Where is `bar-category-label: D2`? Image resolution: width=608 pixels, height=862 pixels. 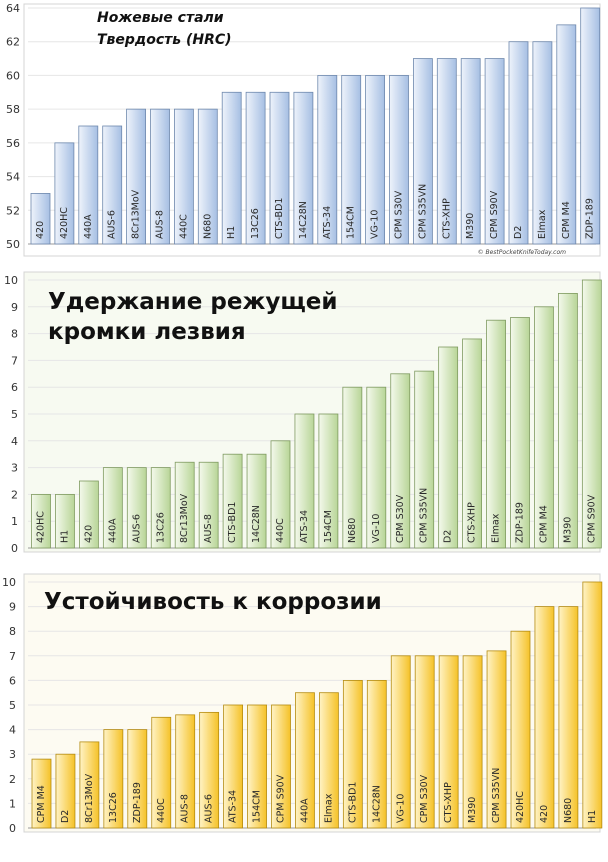
bar-category-label: D2 is located at coordinates (518, 232).